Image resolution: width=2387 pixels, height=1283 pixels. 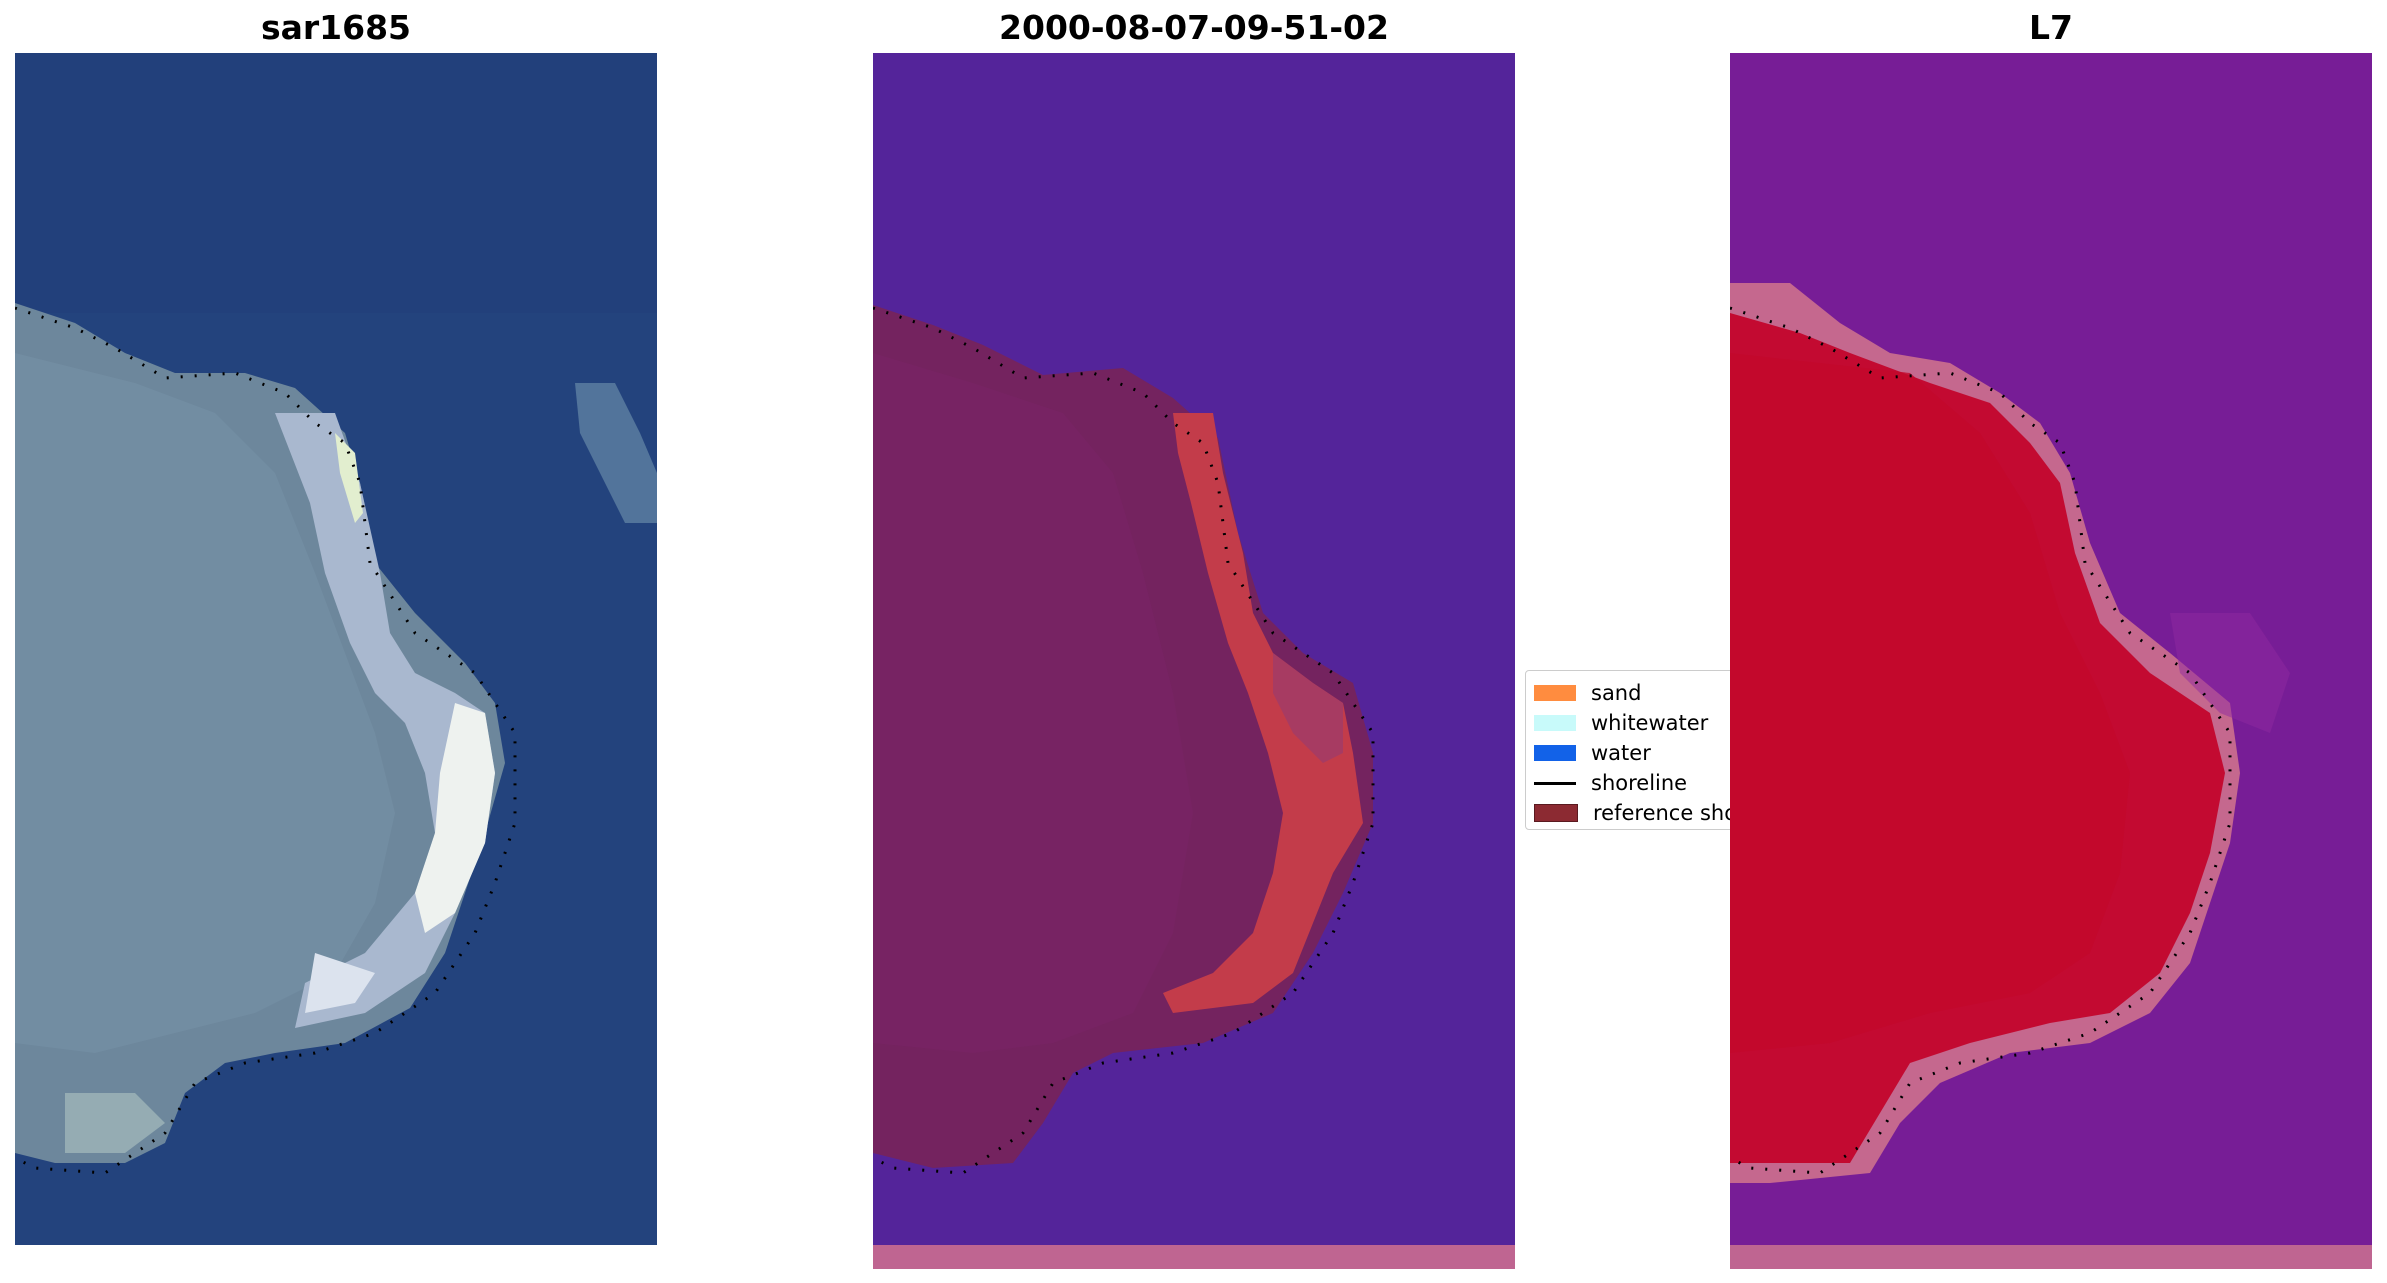 What do you see at coordinates (1616, 693) in the screenshot?
I see `legend-label-sand: sand` at bounding box center [1616, 693].